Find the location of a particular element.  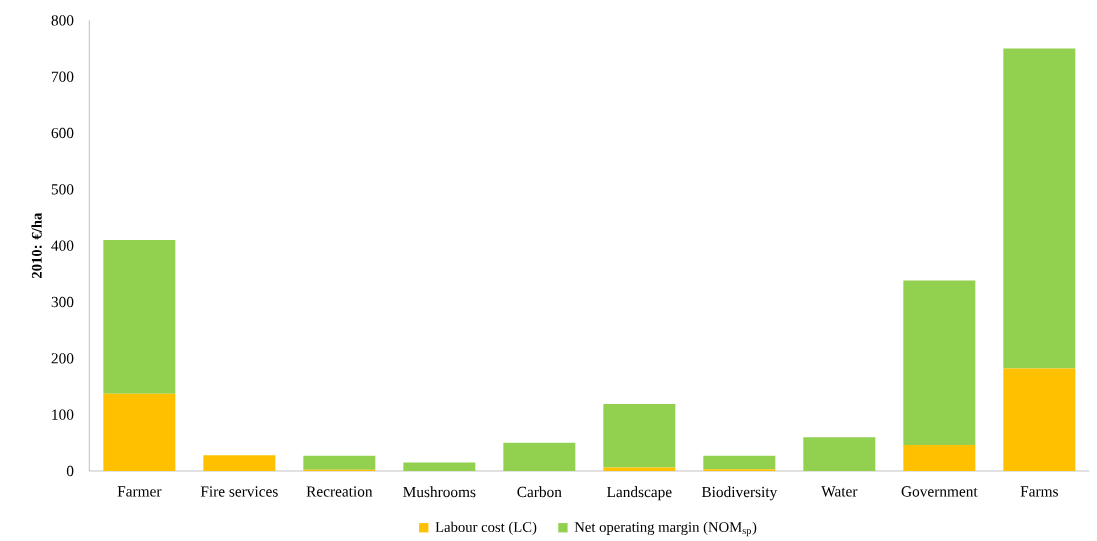

y-tick-label: 600 is located at coordinates (62, 133).